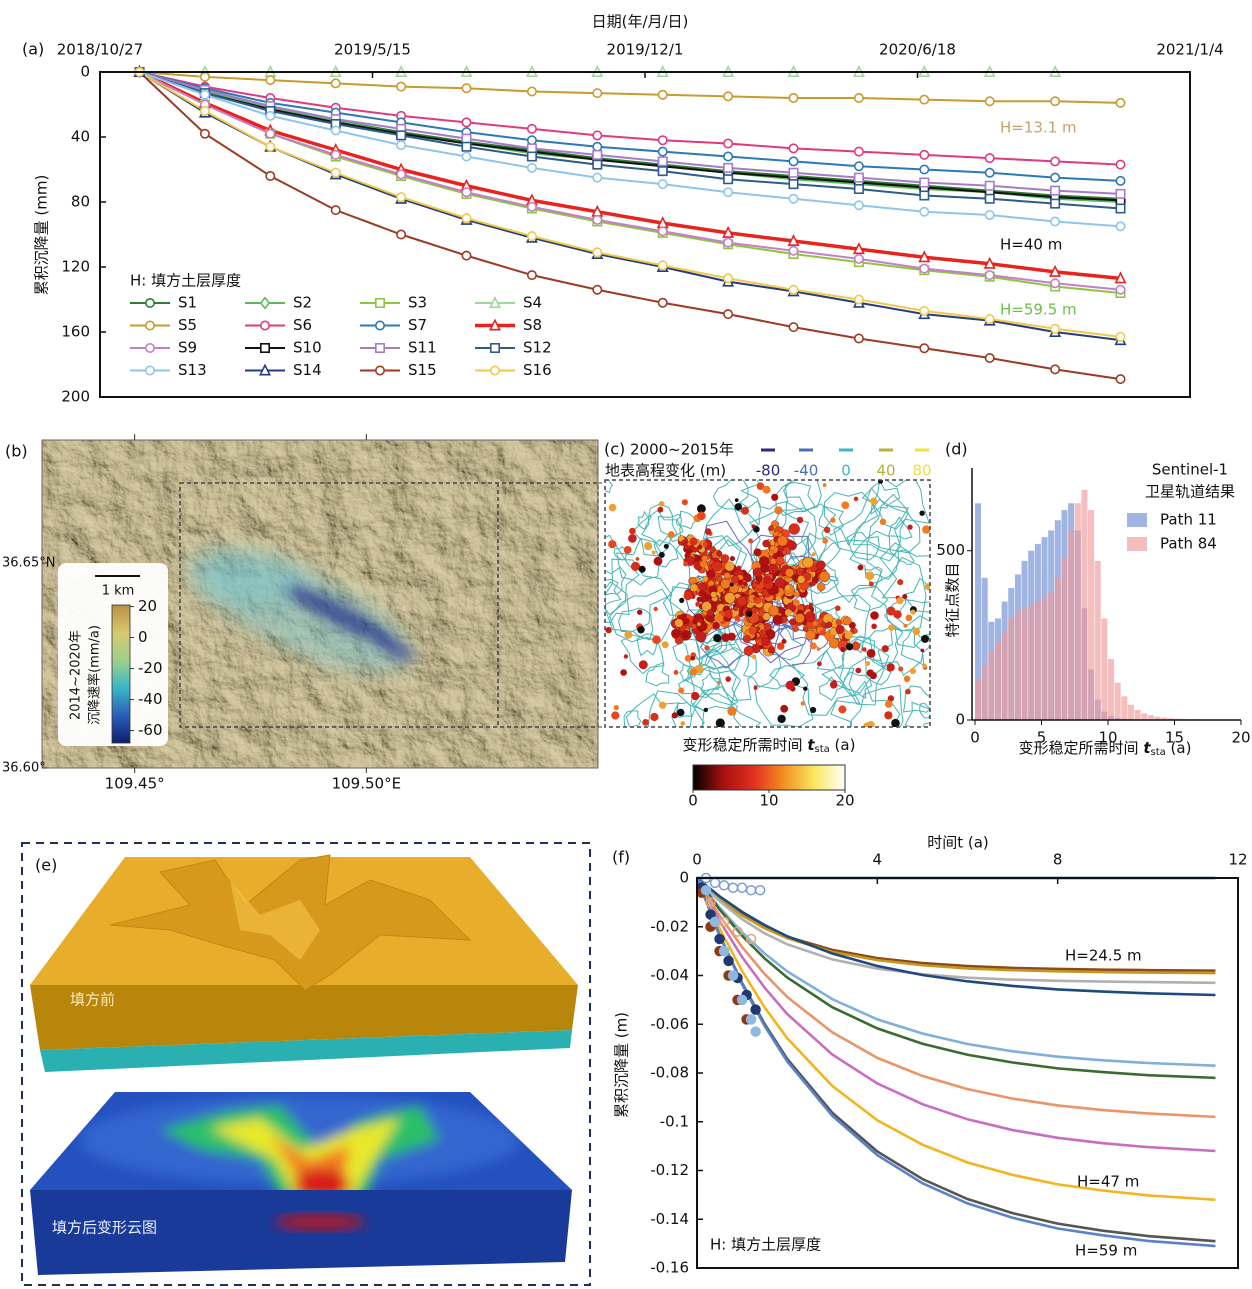 Image resolution: width=1252 pixels, height=1289 pixels. I want to click on colorbar-title-sub: sta, so click(822, 749).